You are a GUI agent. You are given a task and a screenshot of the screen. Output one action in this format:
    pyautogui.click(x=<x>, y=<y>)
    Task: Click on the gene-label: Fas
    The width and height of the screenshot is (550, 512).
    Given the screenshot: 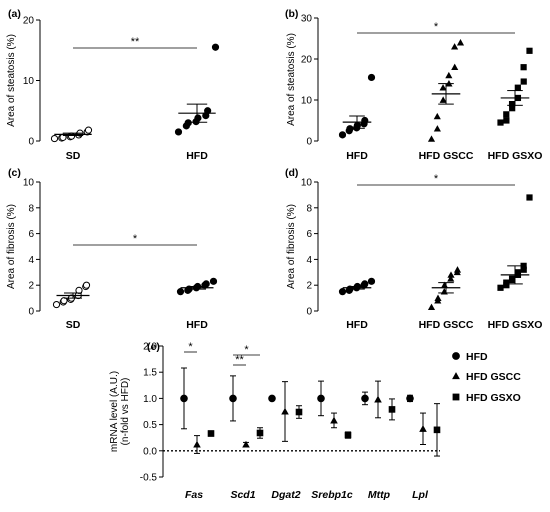 What is the action you would take?
    pyautogui.click(x=194, y=495)
    